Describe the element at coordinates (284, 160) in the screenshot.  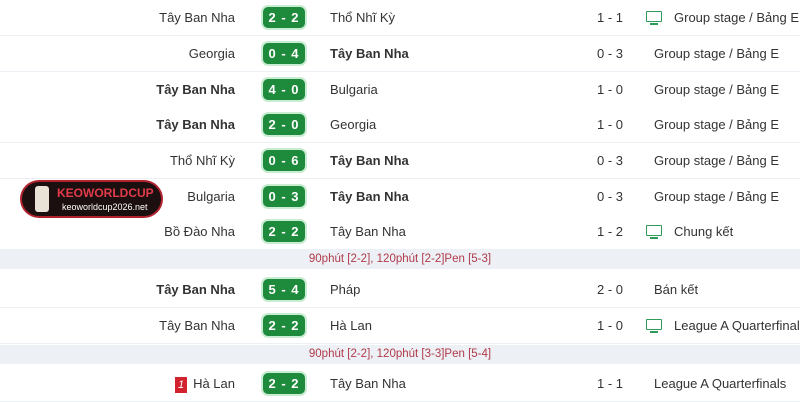
I see `score-badge: 0 - 6` at that location.